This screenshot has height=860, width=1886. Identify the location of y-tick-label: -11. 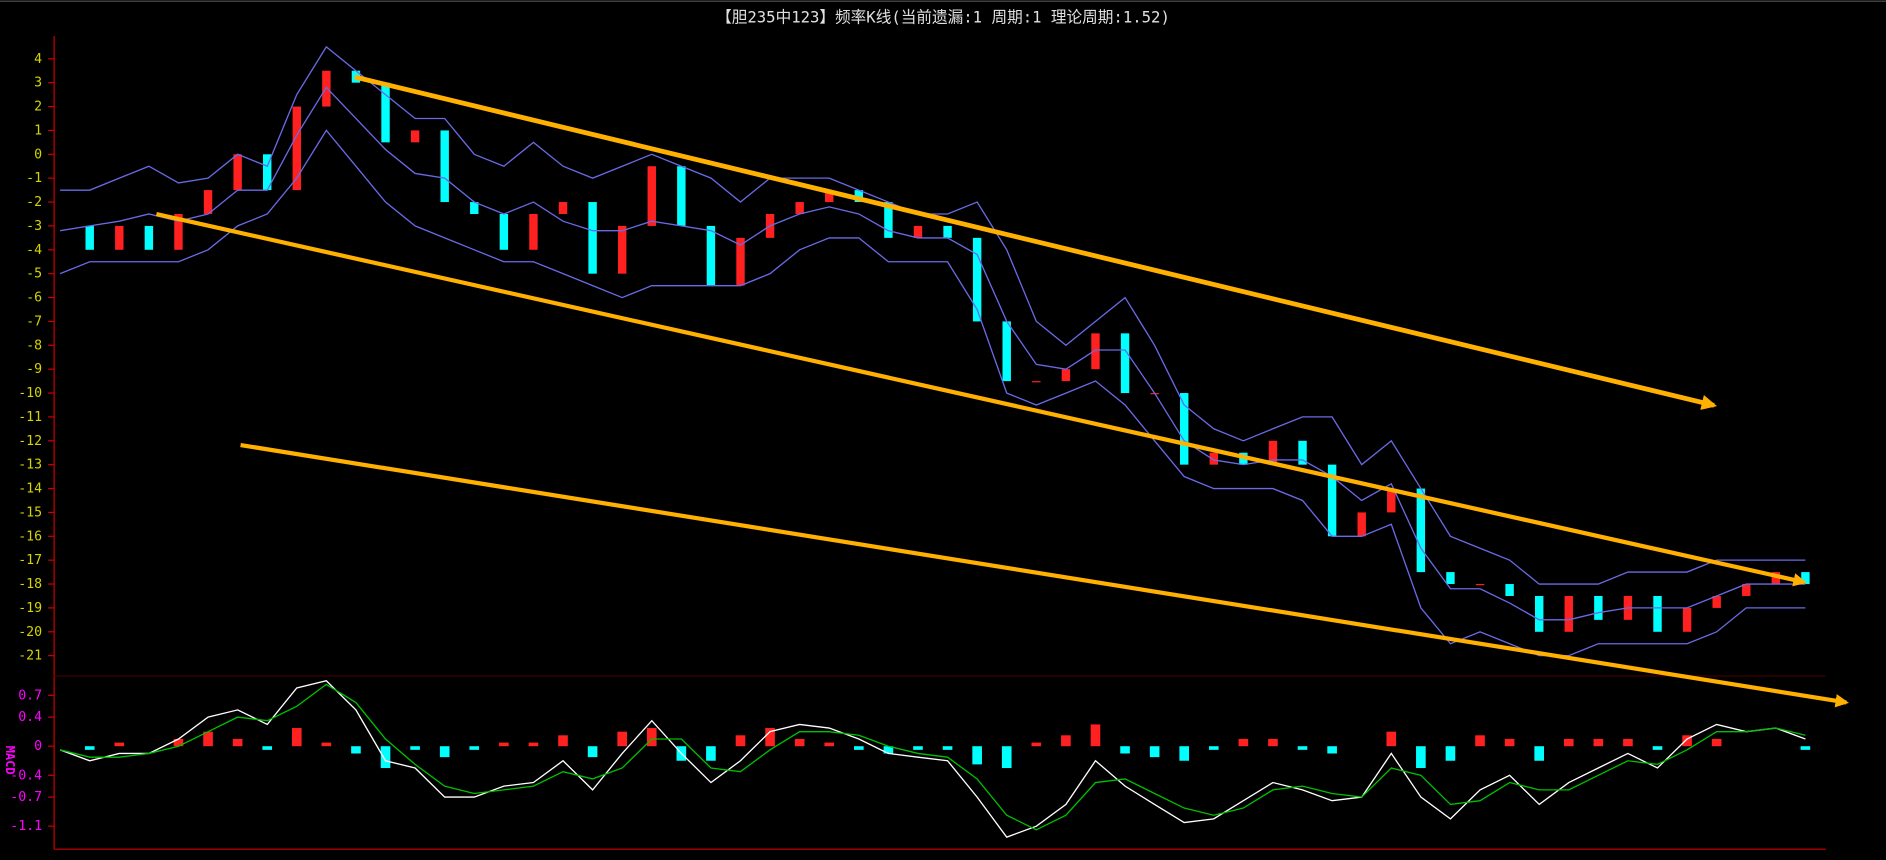
(30, 417).